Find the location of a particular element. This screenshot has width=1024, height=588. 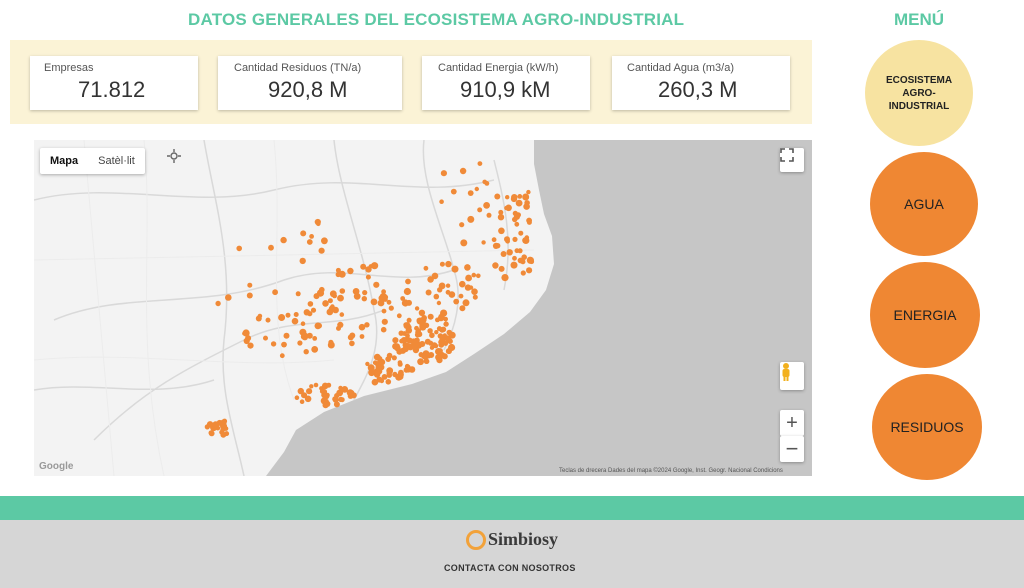

map-type-control: Mapa Satèl·lit is located at coordinates (92, 161).